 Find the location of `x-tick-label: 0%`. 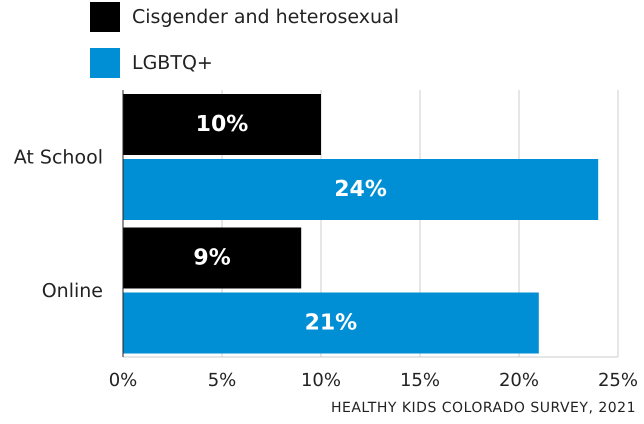

x-tick-label: 0% is located at coordinates (123, 380).